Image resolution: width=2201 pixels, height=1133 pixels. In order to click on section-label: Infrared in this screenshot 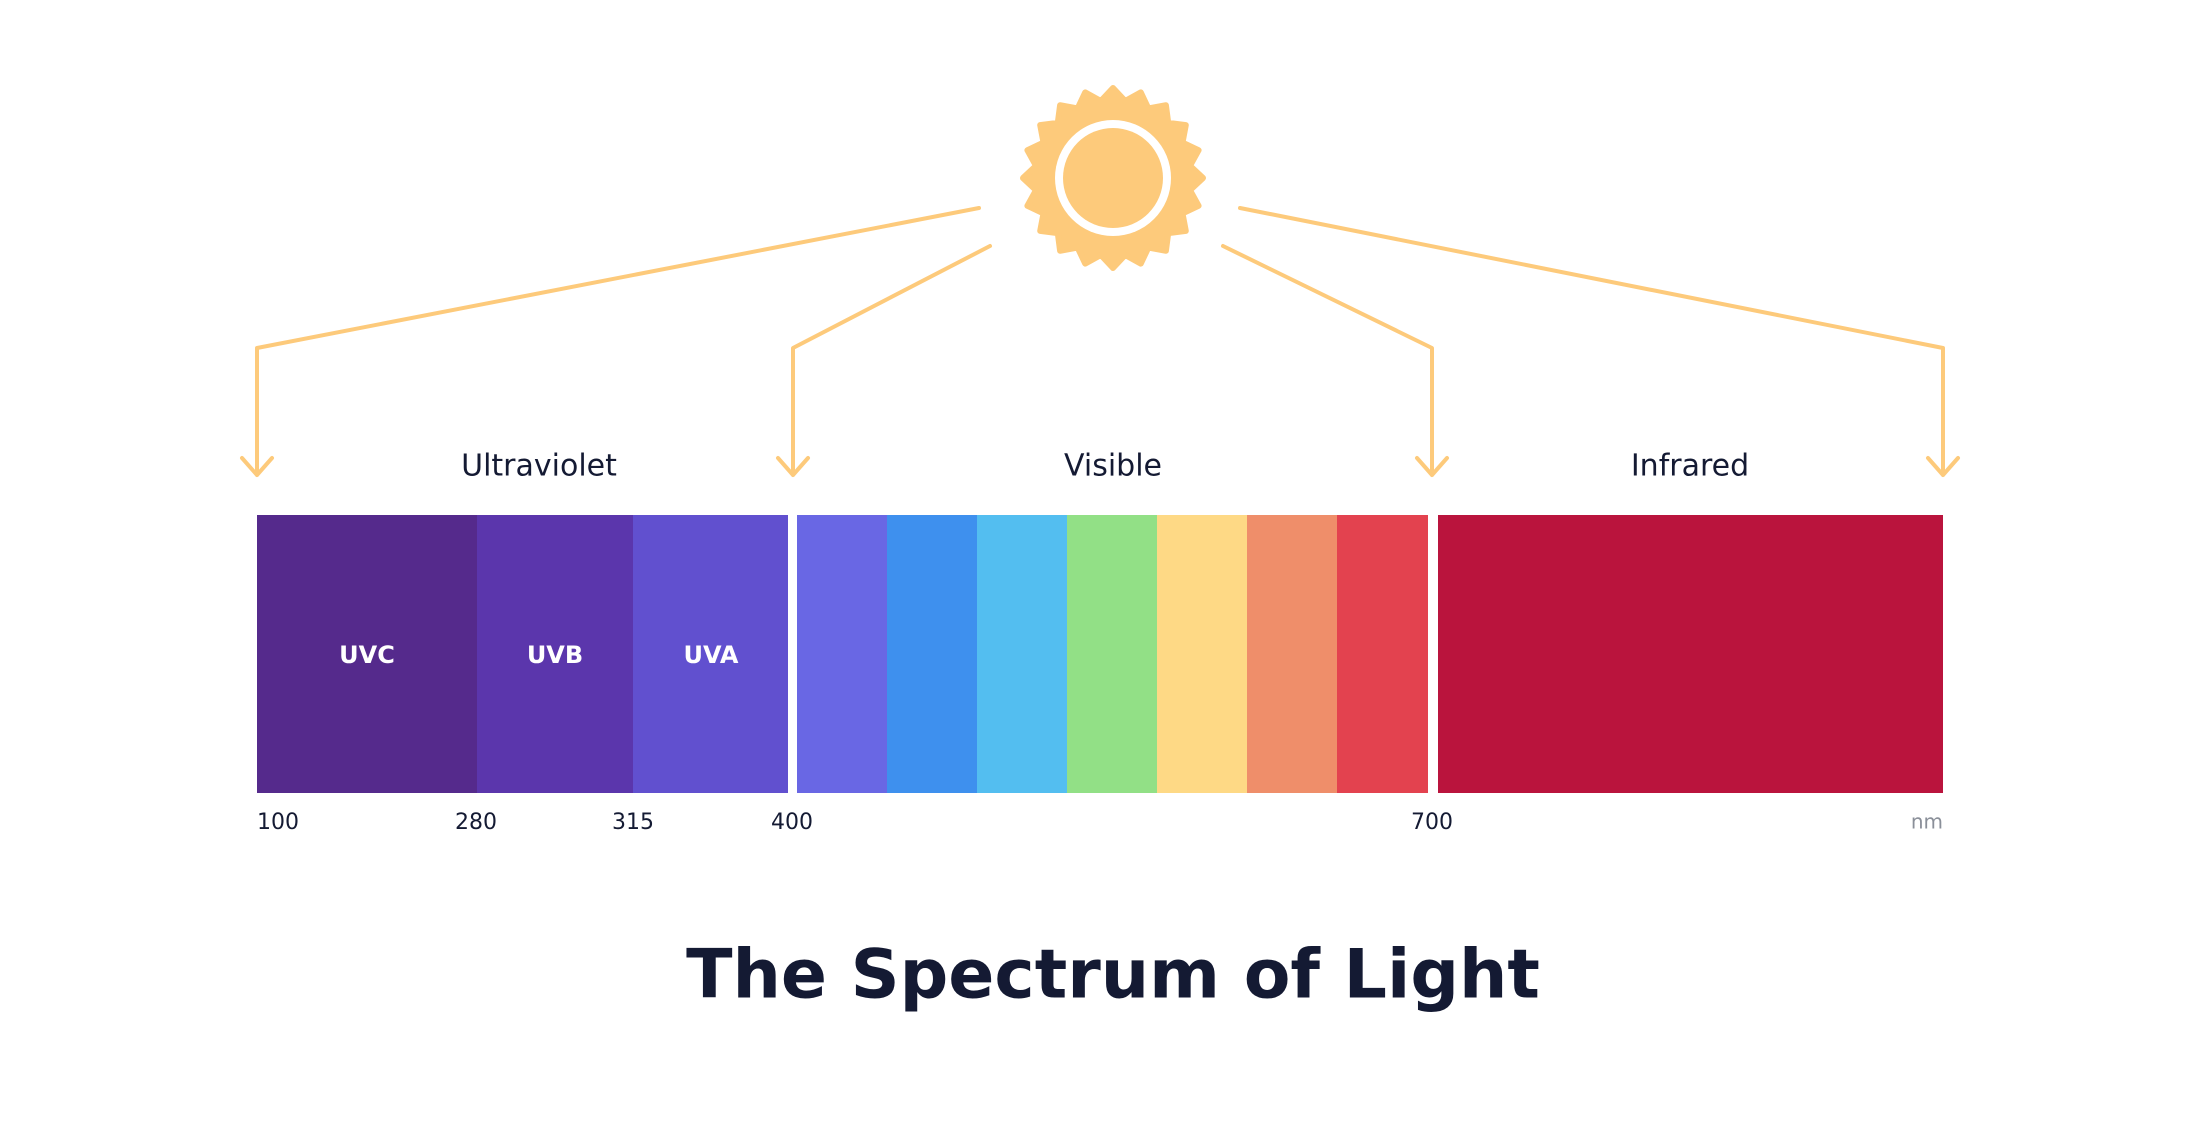, I will do `click(1690, 466)`.